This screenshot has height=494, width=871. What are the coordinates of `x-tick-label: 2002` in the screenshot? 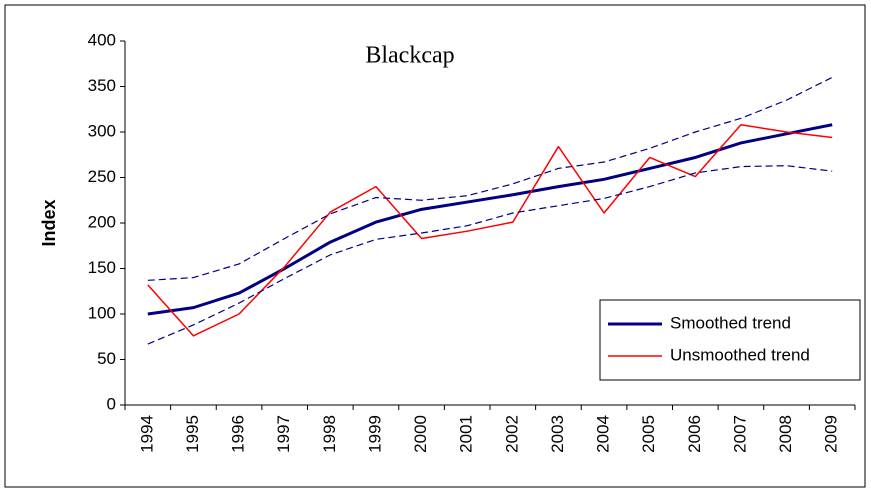 It's located at (511, 434).